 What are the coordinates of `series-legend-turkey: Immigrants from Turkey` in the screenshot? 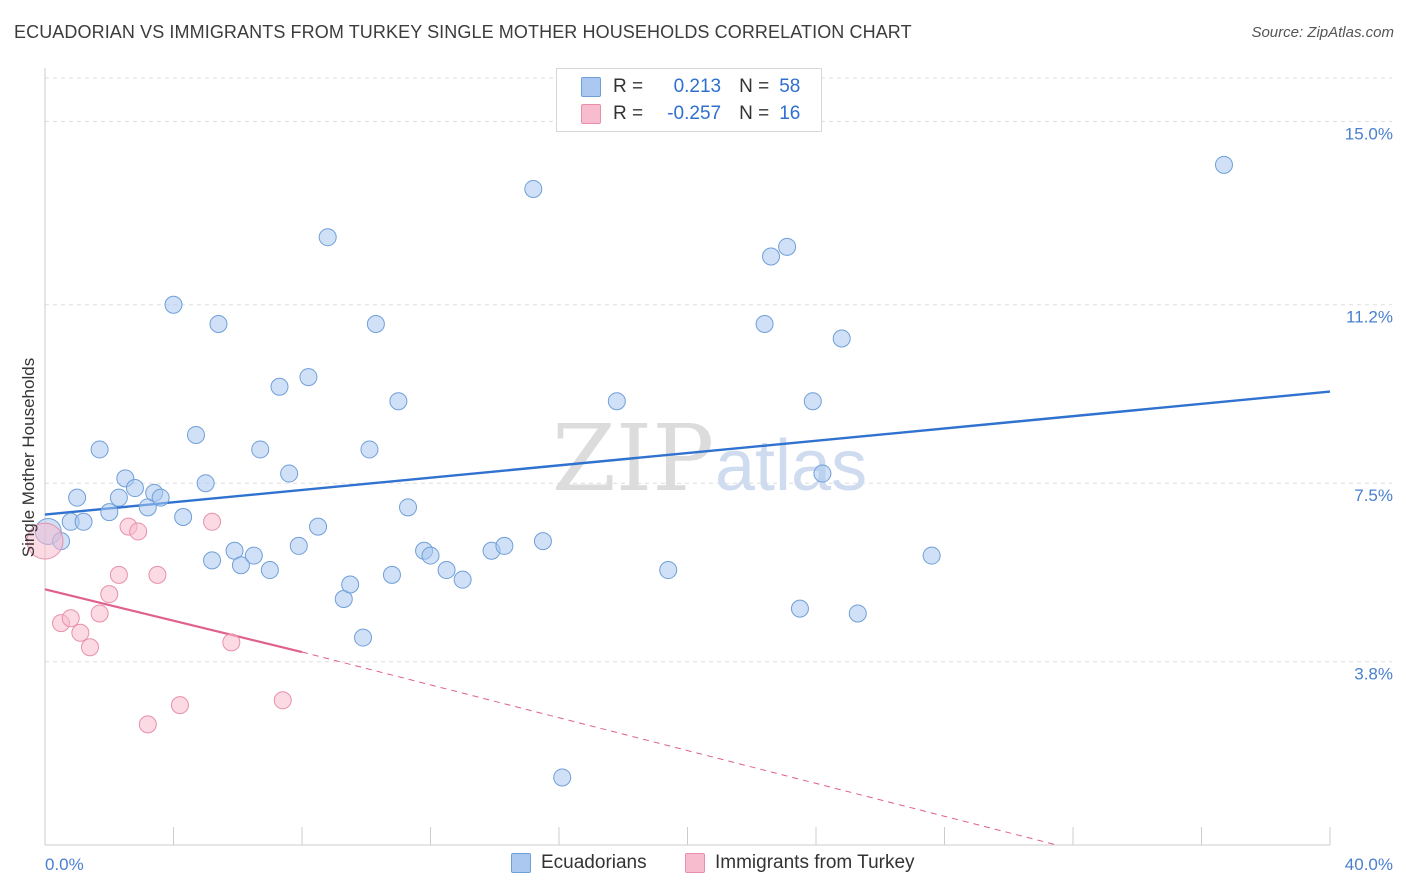 It's located at (800, 863).